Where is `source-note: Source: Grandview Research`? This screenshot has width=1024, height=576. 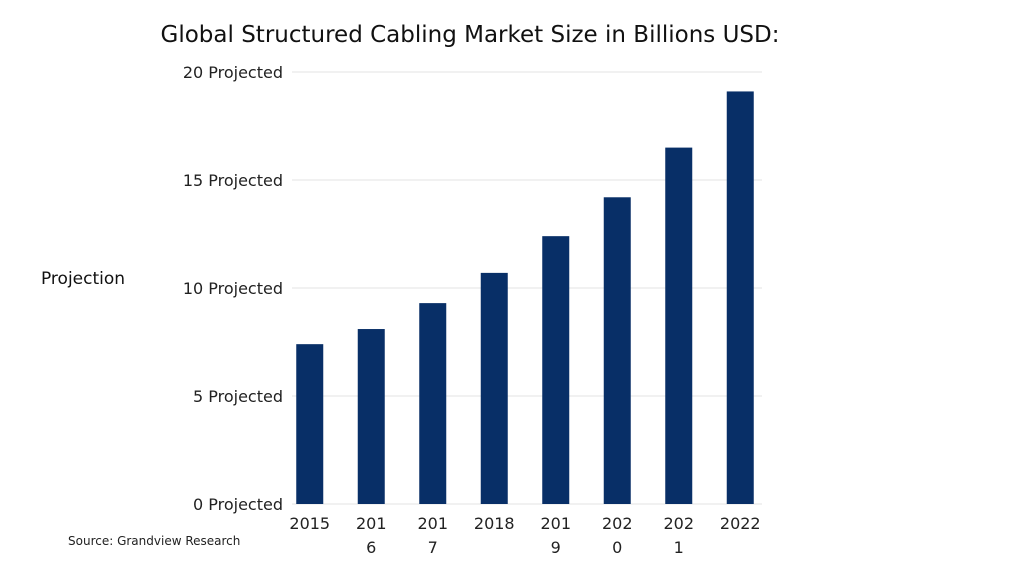
source-note: Source: Grandview Research is located at coordinates (154, 541).